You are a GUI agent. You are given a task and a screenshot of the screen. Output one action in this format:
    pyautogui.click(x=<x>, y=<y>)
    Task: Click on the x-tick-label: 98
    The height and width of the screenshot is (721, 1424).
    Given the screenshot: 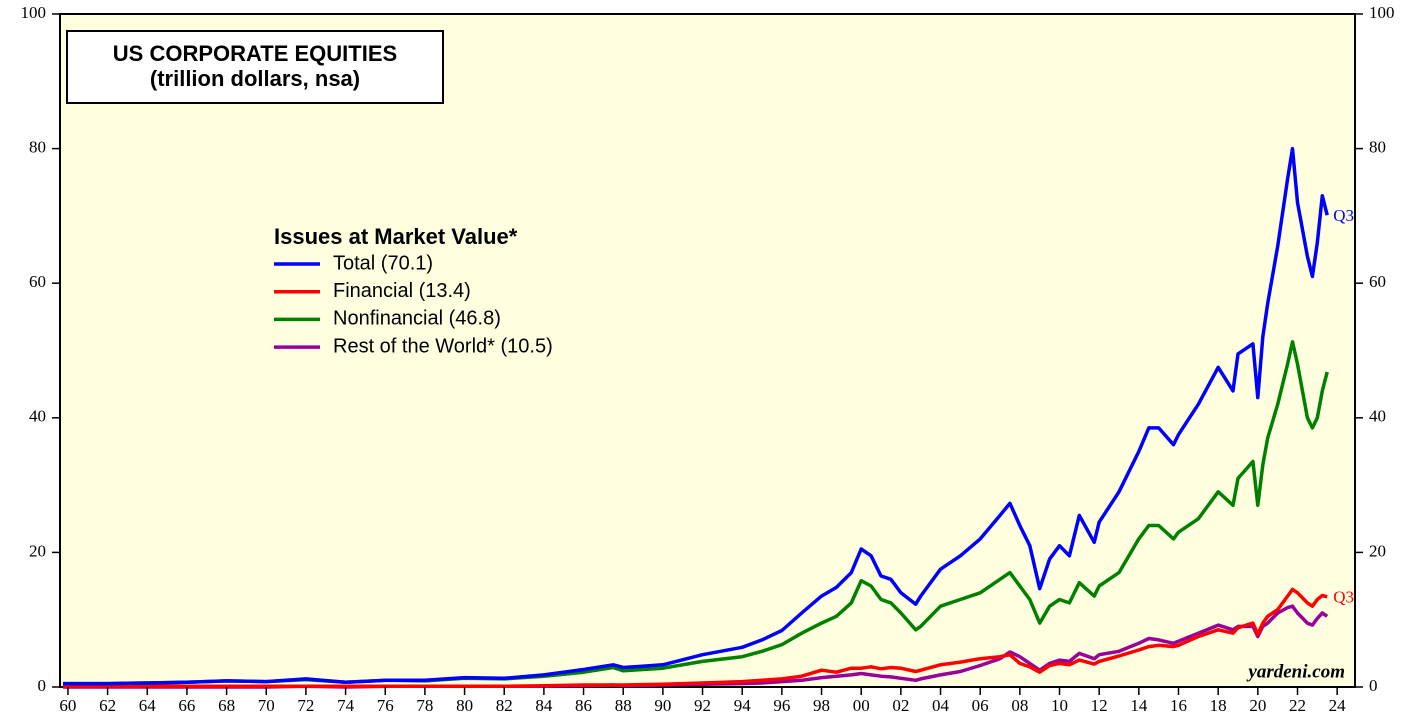 What is the action you would take?
    pyautogui.click(x=821, y=705)
    